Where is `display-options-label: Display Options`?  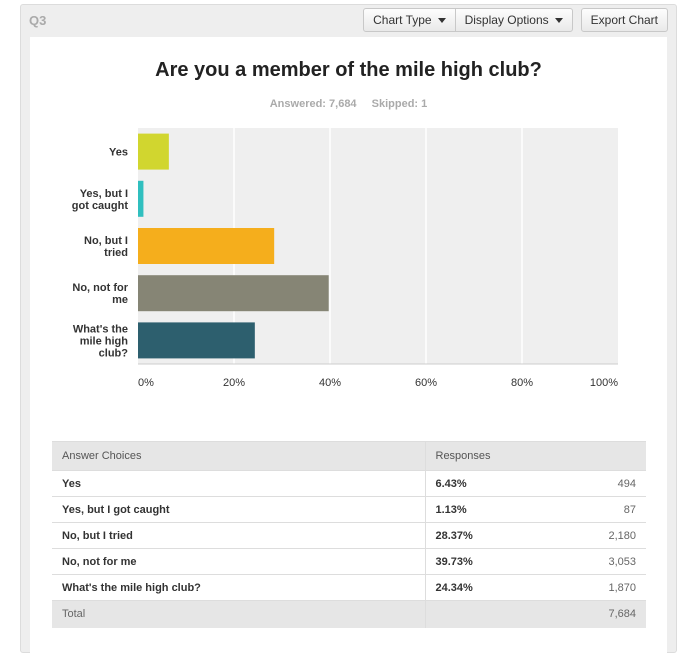 display-options-label: Display Options is located at coordinates (506, 20).